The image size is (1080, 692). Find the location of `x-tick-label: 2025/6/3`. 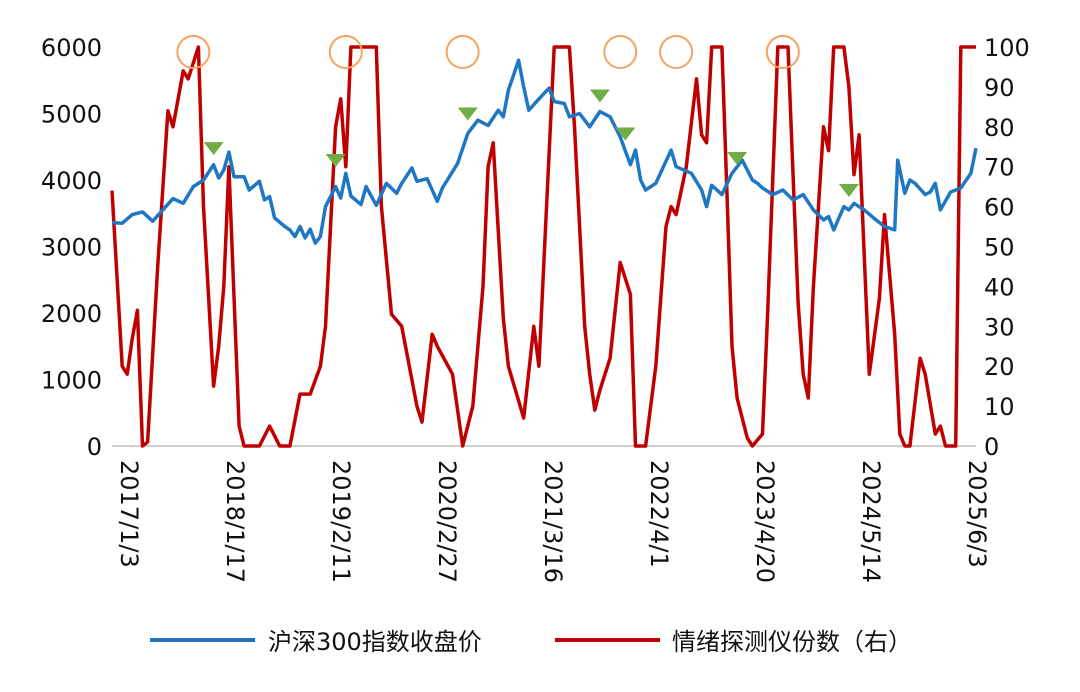

x-tick-label: 2025/6/3 is located at coordinates (977, 514).